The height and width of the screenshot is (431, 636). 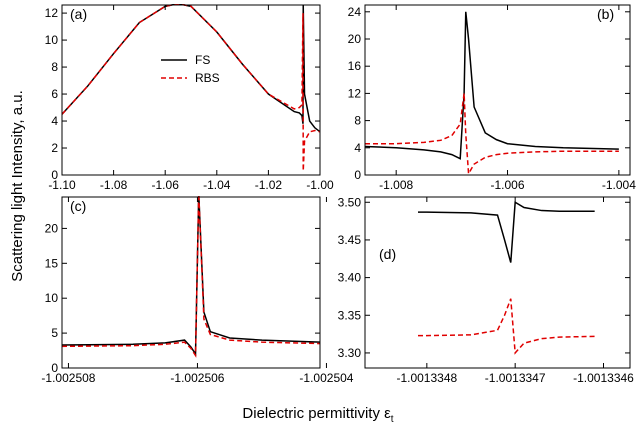 What do you see at coordinates (350, 240) in the screenshot?
I see `y-tick-label: 3.45` at bounding box center [350, 240].